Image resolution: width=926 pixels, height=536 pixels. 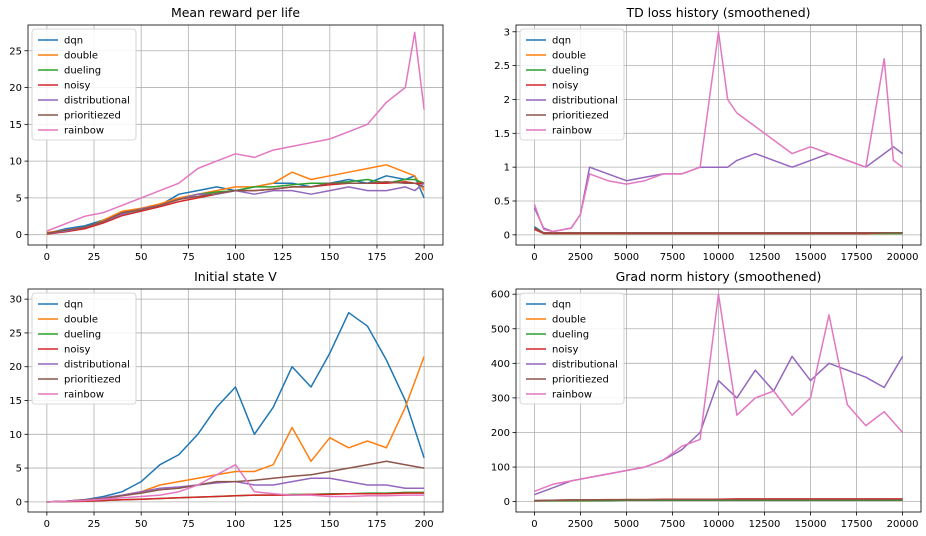 I want to click on series-line-dqn, so click(x=235, y=407).